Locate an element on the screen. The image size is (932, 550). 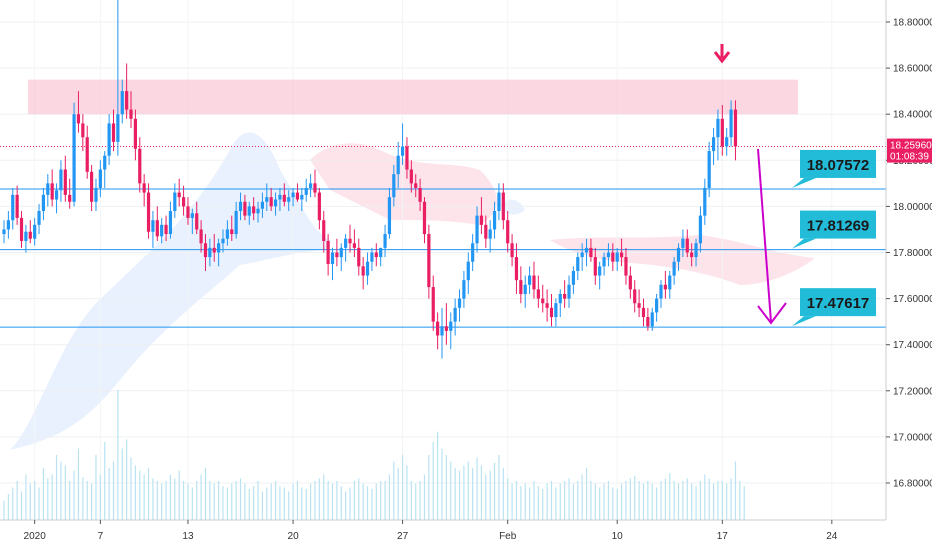
price-axis-bg is located at coordinates (909, 275).